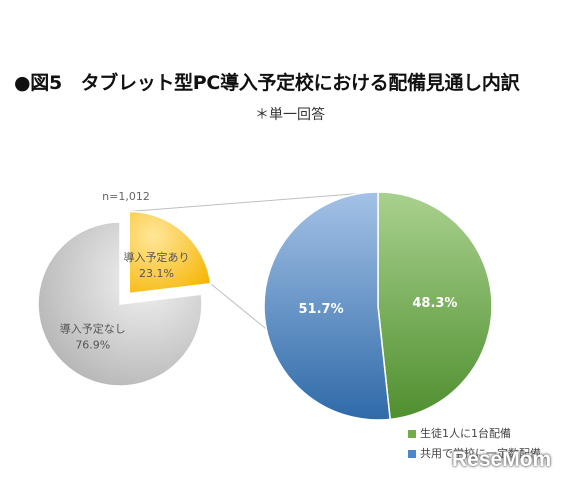 This screenshot has height=480, width=580. What do you see at coordinates (465, 433) in the screenshot?
I see `legend-label: 生徒1人に1台配備` at bounding box center [465, 433].